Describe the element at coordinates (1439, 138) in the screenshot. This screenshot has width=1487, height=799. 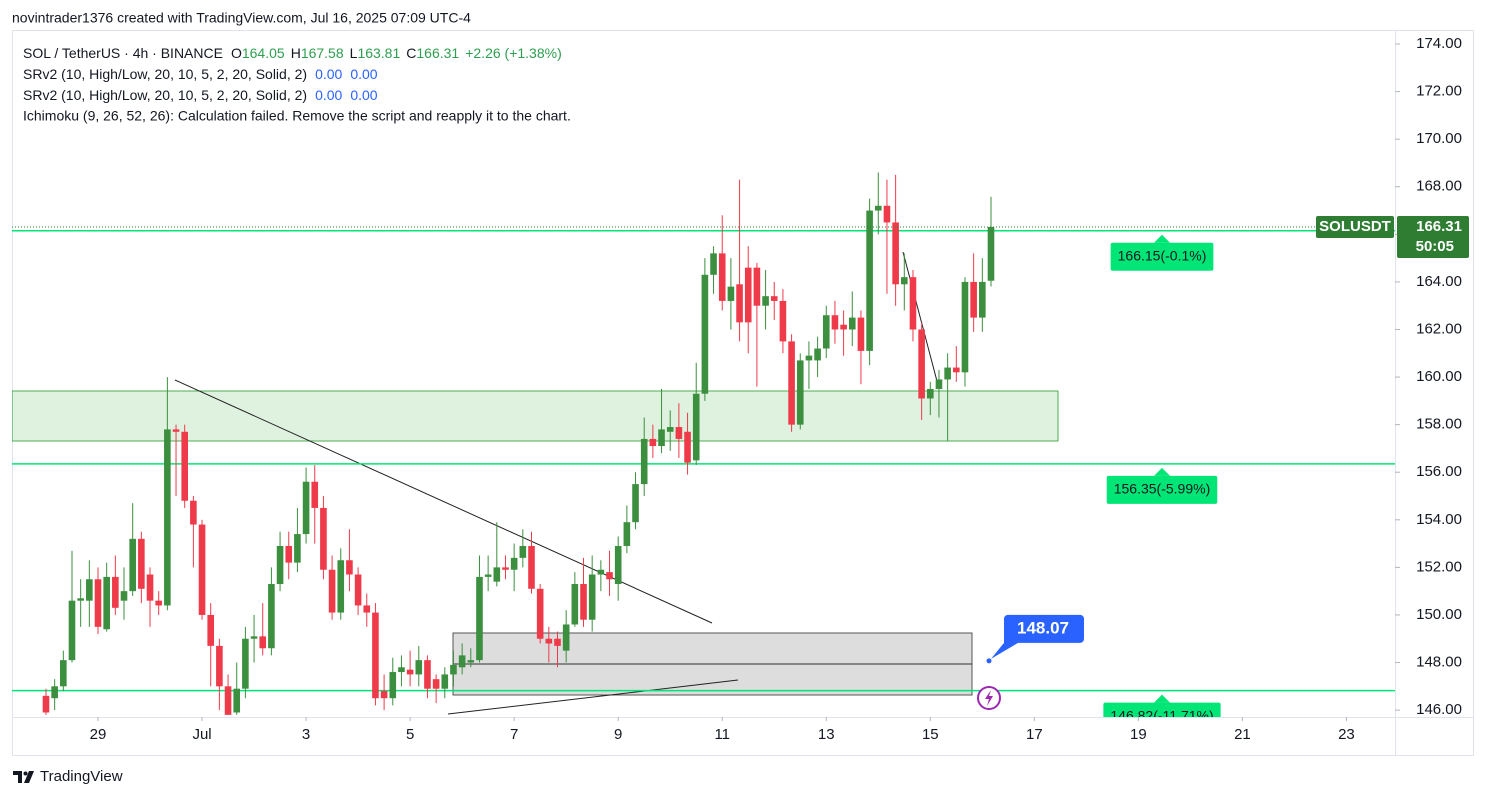
I see `y-tick-label: 170.00` at that location.